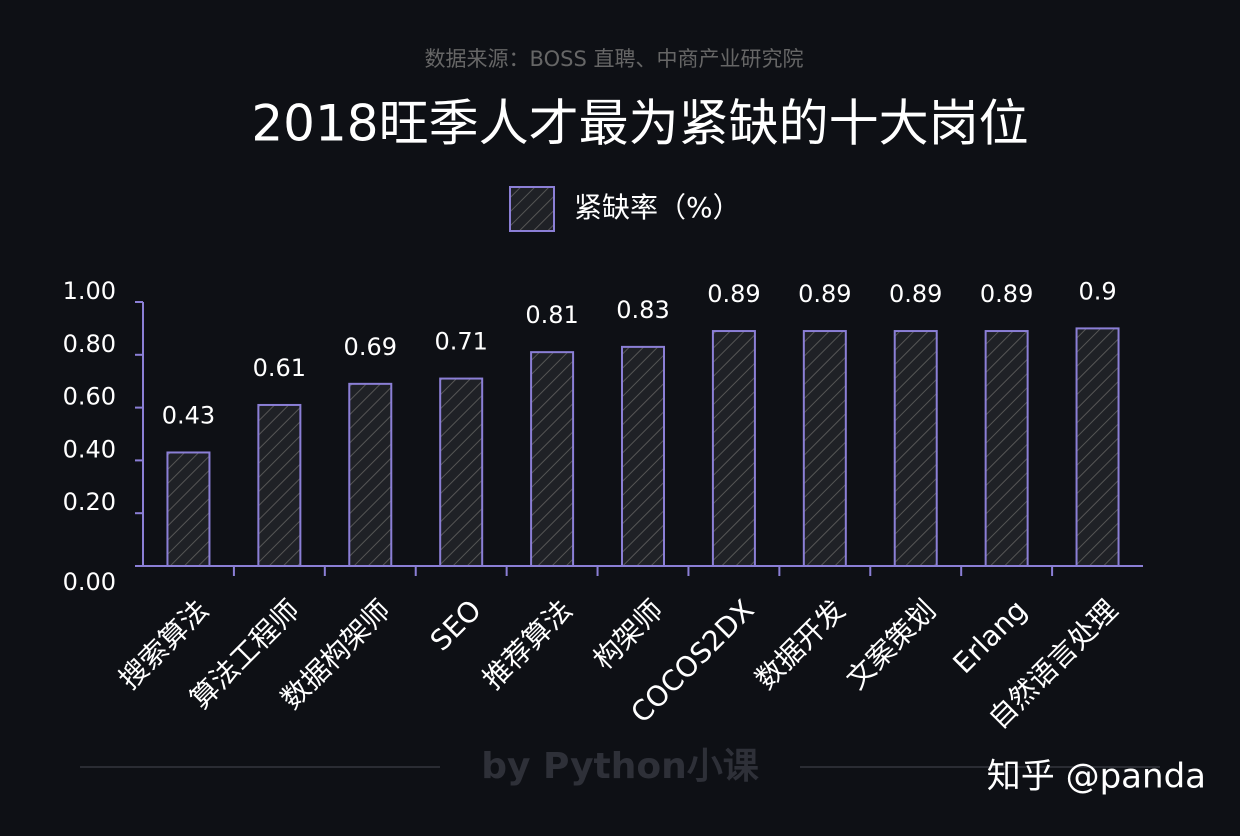  Describe the element at coordinates (620, 766) in the screenshot. I see `watermark: by Python小课` at that location.